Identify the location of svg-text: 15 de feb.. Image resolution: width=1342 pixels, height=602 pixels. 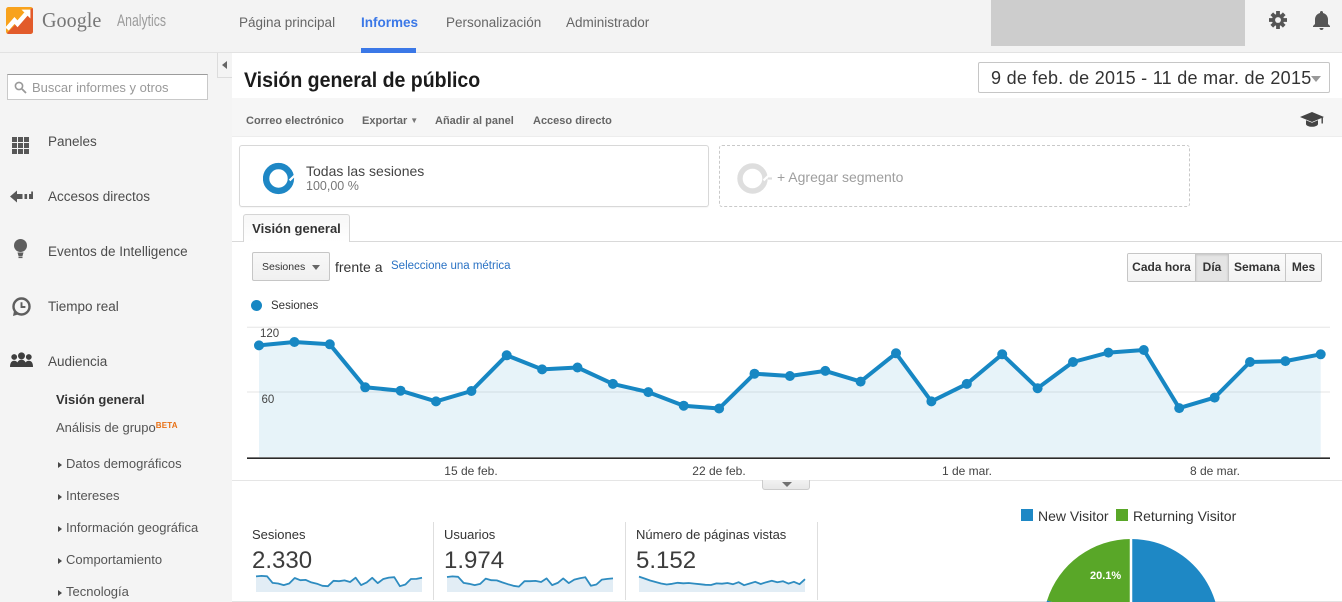
(470, 471).